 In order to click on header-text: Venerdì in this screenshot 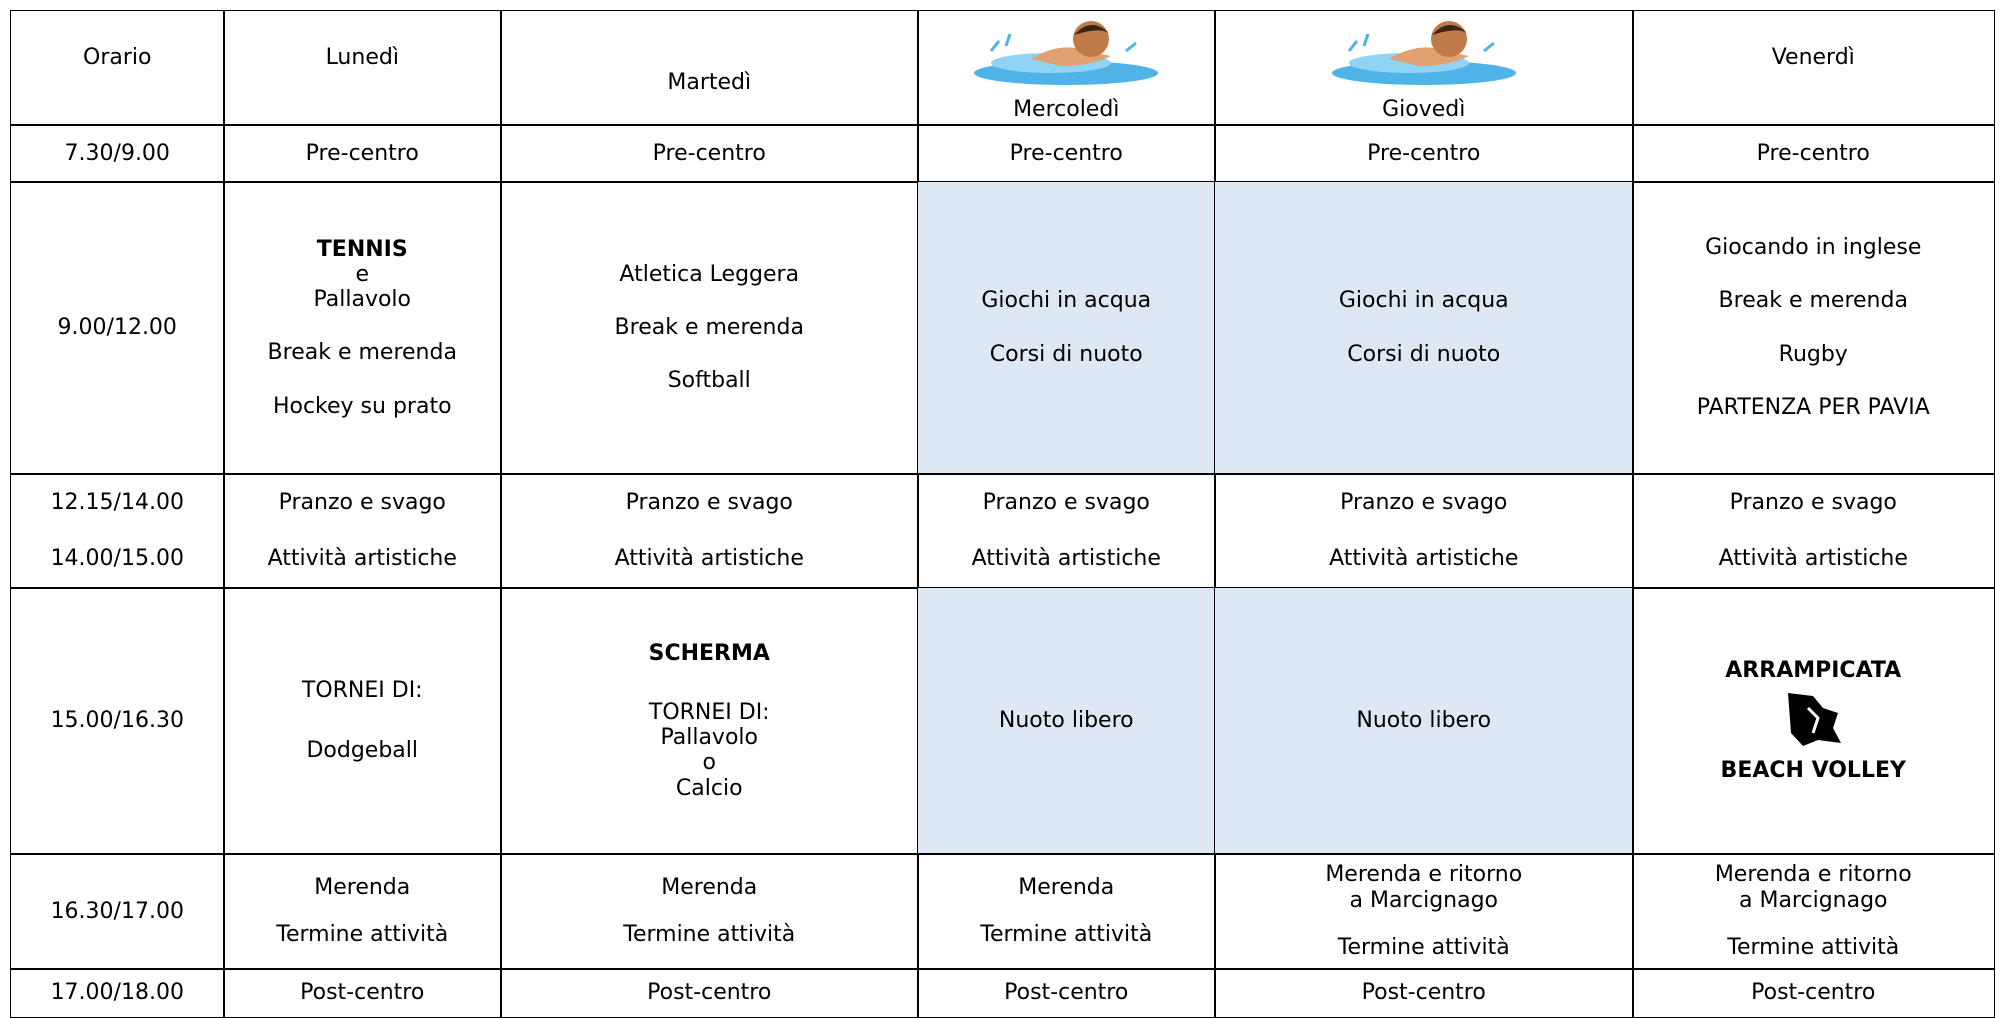, I will do `click(1813, 58)`.